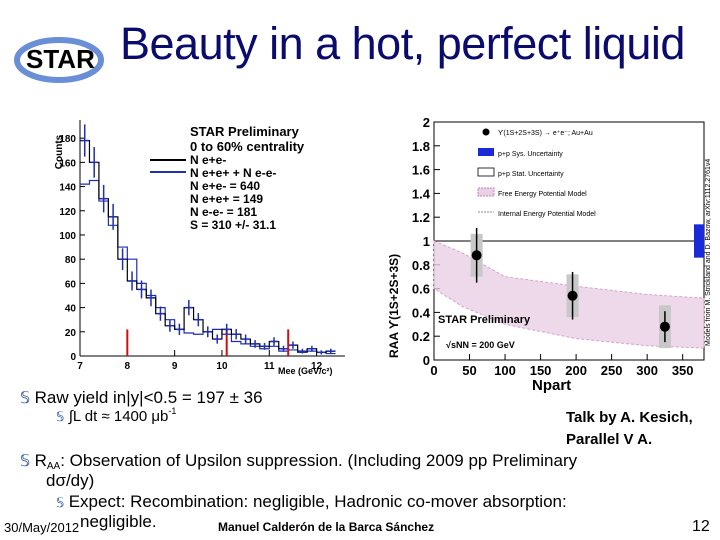  What do you see at coordinates (505, 370) in the screenshot?
I see `raa-plot-xtick-label: 100` at bounding box center [505, 370].